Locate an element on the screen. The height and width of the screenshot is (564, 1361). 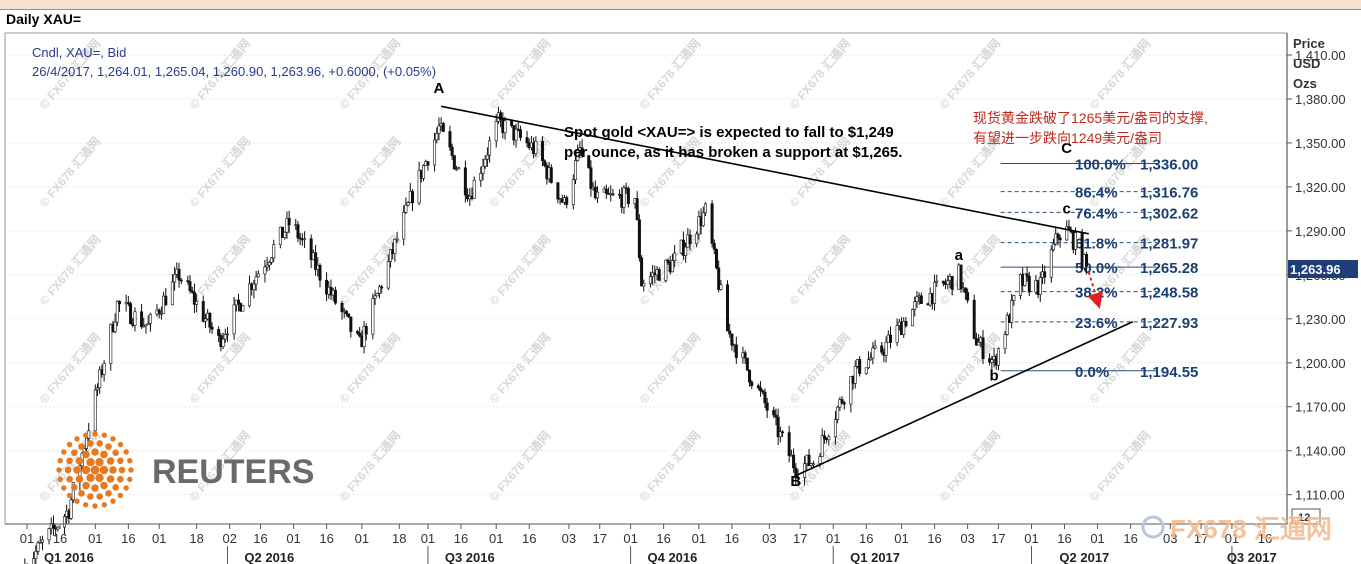
fib-percent: 61.8% is located at coordinates (1096, 244).